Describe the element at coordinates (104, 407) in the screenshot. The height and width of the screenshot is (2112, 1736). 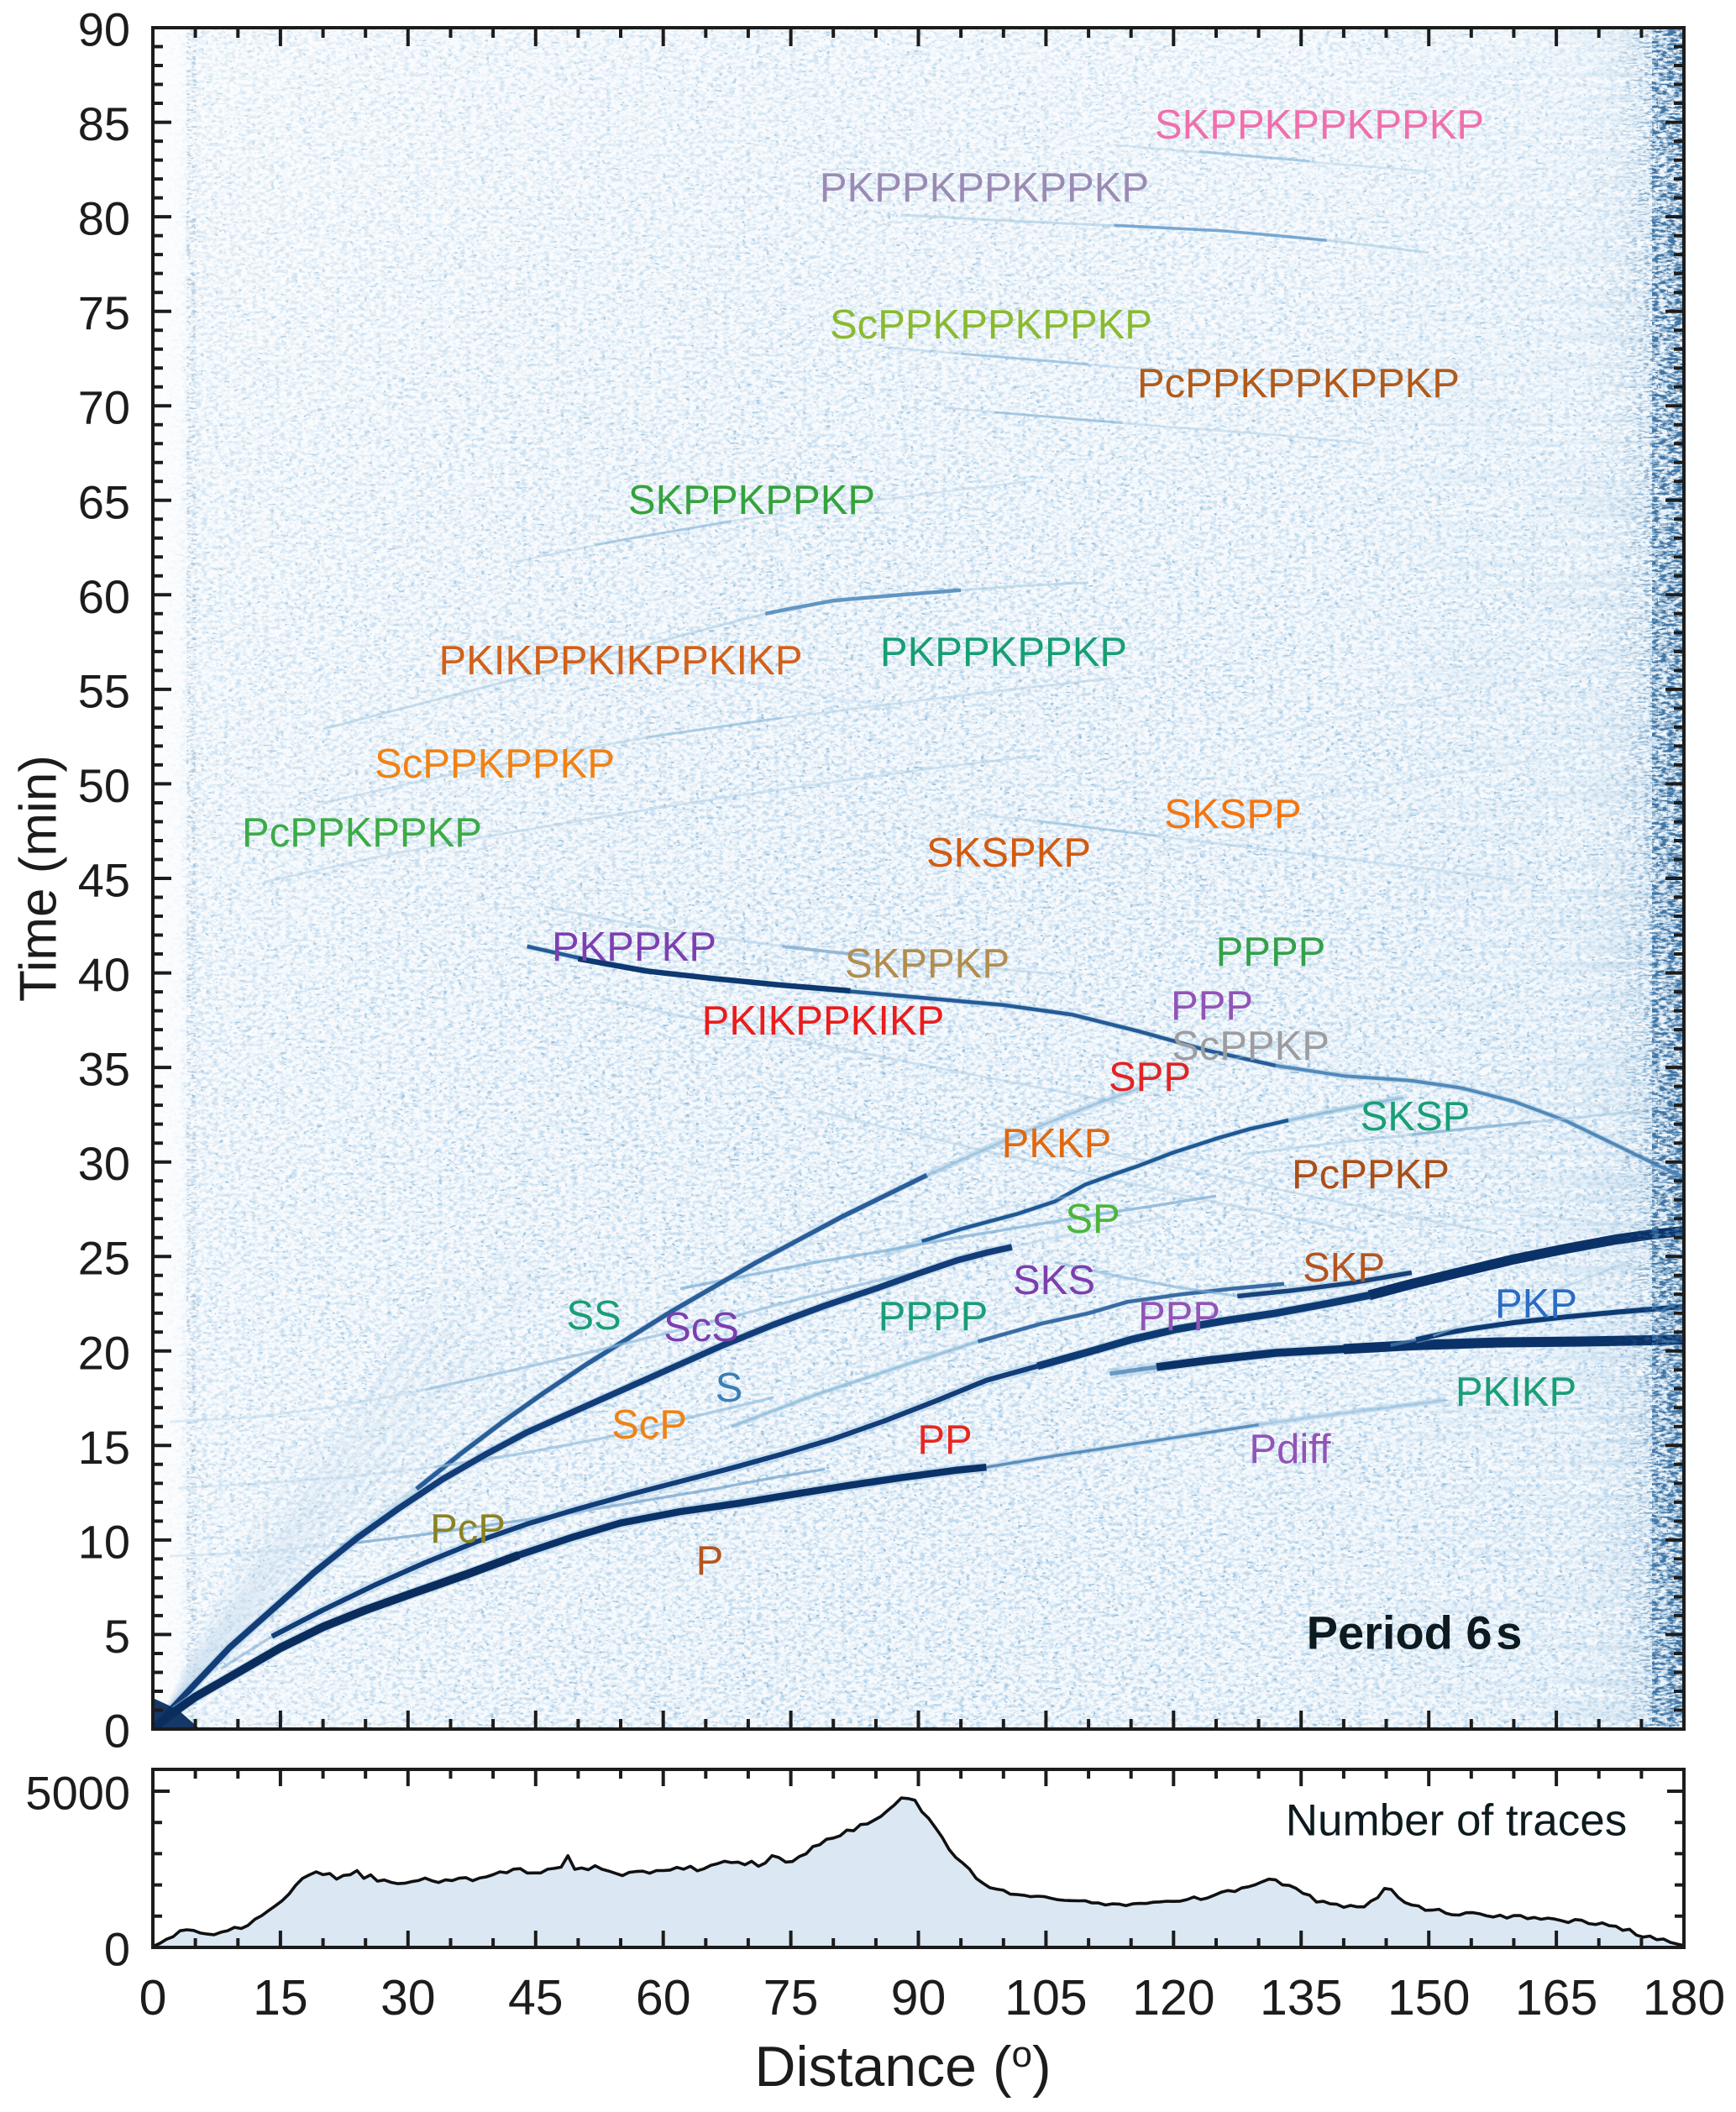
I see `svg-text: 70` at that location.